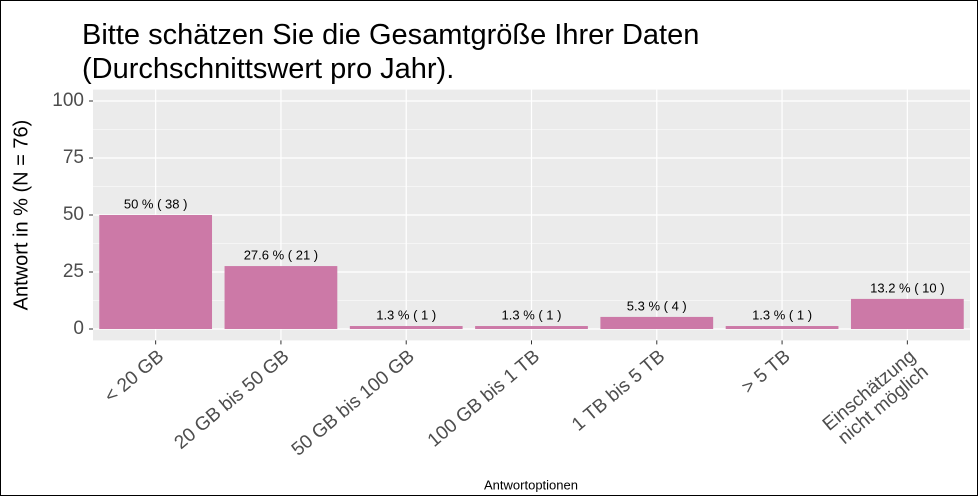  Describe the element at coordinates (21, 215) in the screenshot. I see `y-axis-label: Antwort in % (N = 76)` at that location.